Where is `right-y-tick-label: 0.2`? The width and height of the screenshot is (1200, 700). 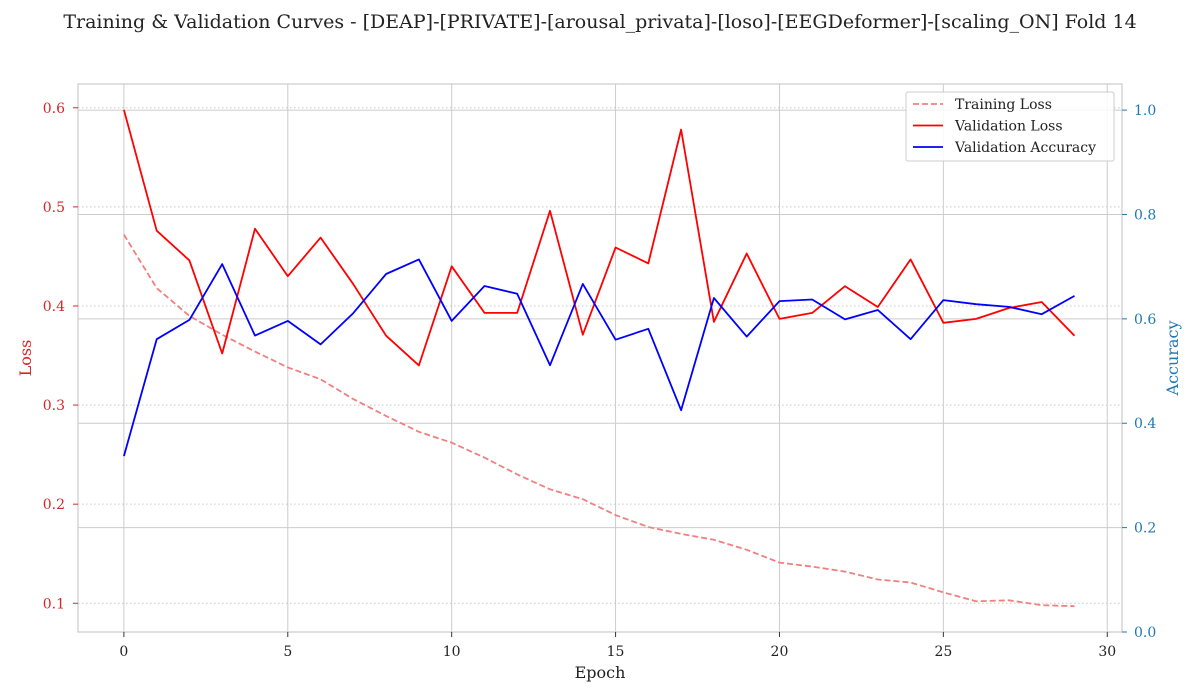 right-y-tick-label: 0.2 is located at coordinates (1145, 529).